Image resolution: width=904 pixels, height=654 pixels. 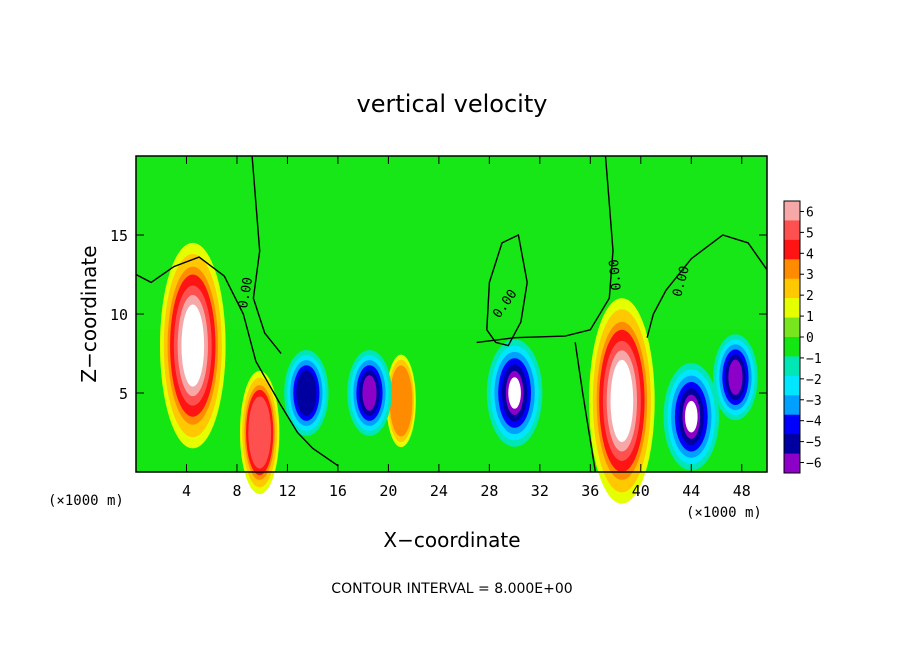 What do you see at coordinates (810, 317) in the screenshot?
I see `colorbar-tick-label: 1` at bounding box center [810, 317].